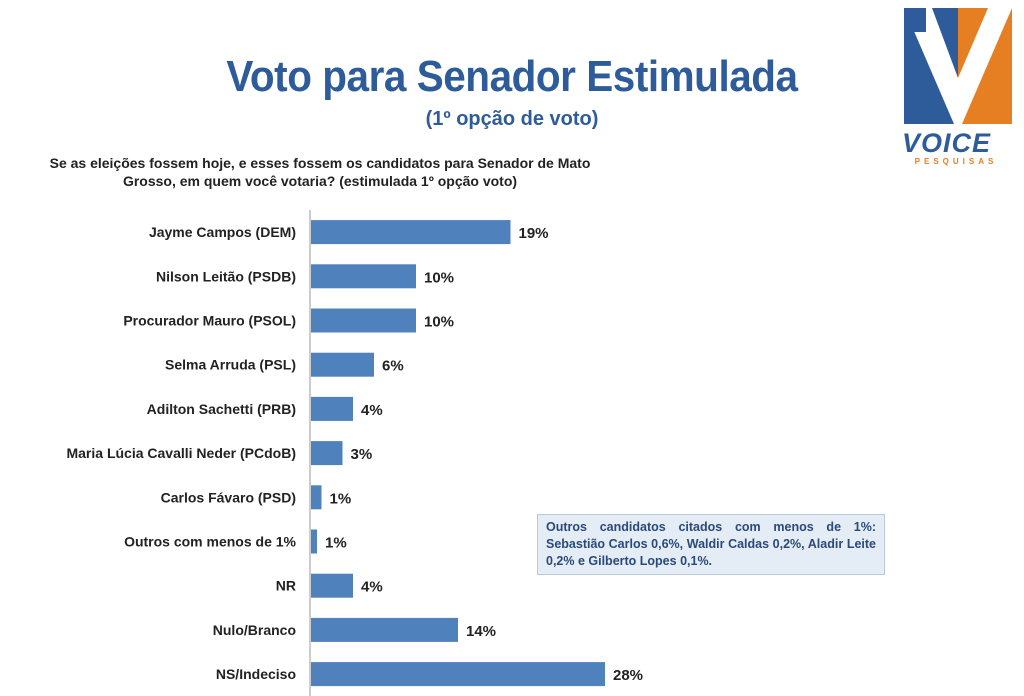 The height and width of the screenshot is (696, 1024). What do you see at coordinates (947, 143) in the screenshot?
I see `logo-wordmark: VOICE` at bounding box center [947, 143].